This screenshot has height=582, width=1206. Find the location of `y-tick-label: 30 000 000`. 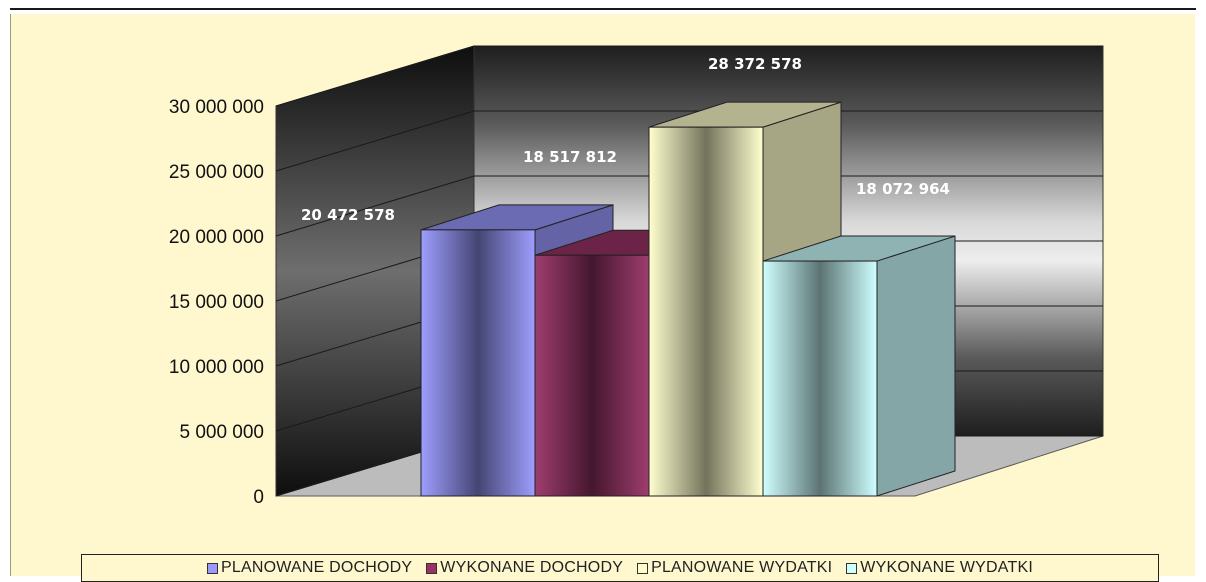

y-tick-label: 30 000 000 is located at coordinates (216, 107).